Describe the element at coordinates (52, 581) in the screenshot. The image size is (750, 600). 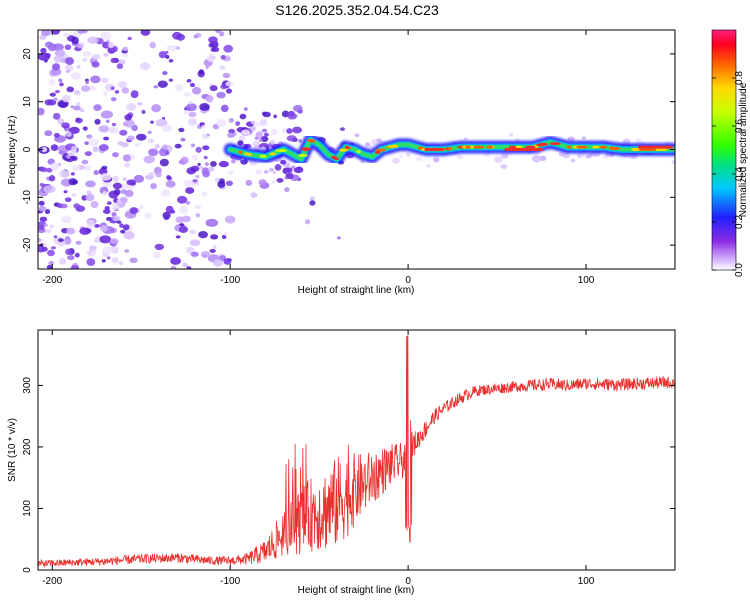
I see `snr-x-tick-label: -200` at that location.